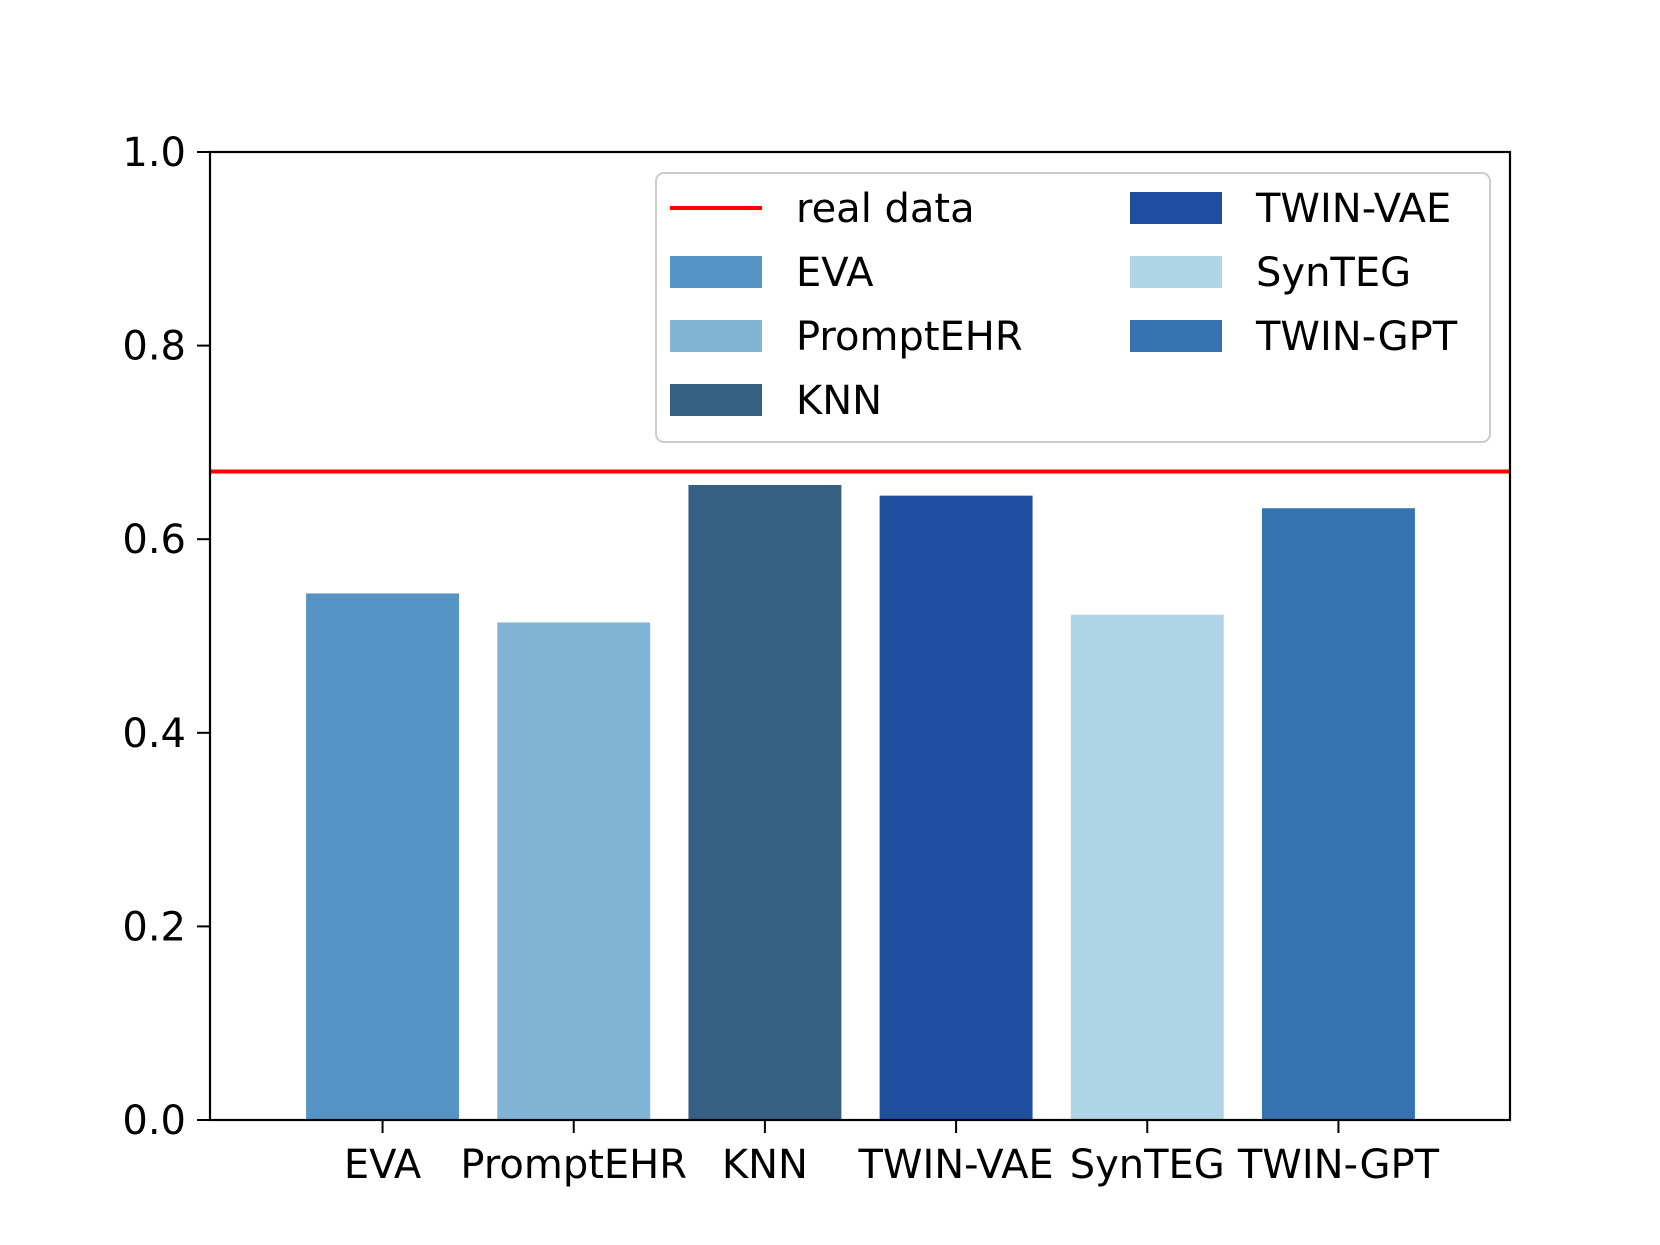 This screenshot has width=1660, height=1245. What do you see at coordinates (154, 927) in the screenshot?
I see `y-tick-label: 0.2` at bounding box center [154, 927].